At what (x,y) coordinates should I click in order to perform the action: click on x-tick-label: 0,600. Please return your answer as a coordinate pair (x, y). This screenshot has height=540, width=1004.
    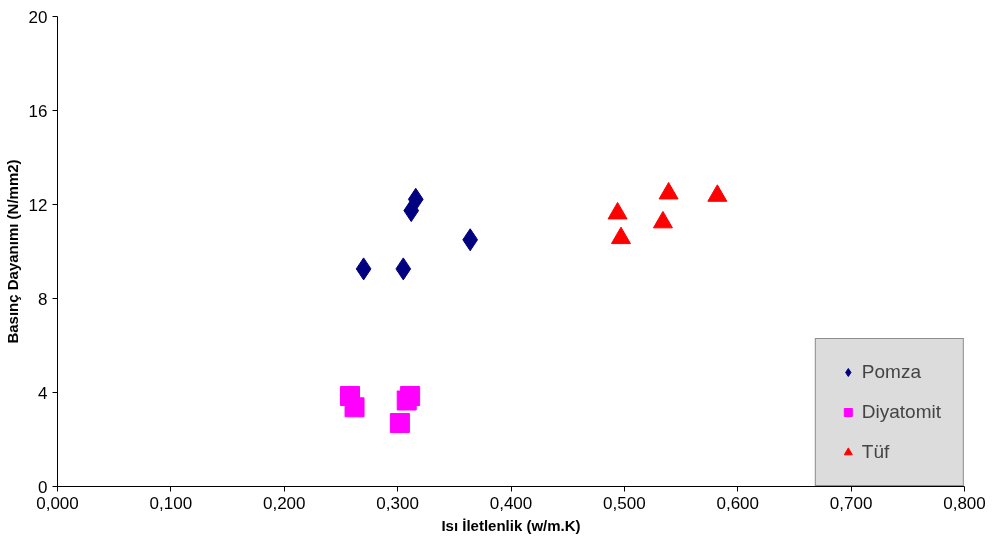
    Looking at the image, I should click on (738, 503).